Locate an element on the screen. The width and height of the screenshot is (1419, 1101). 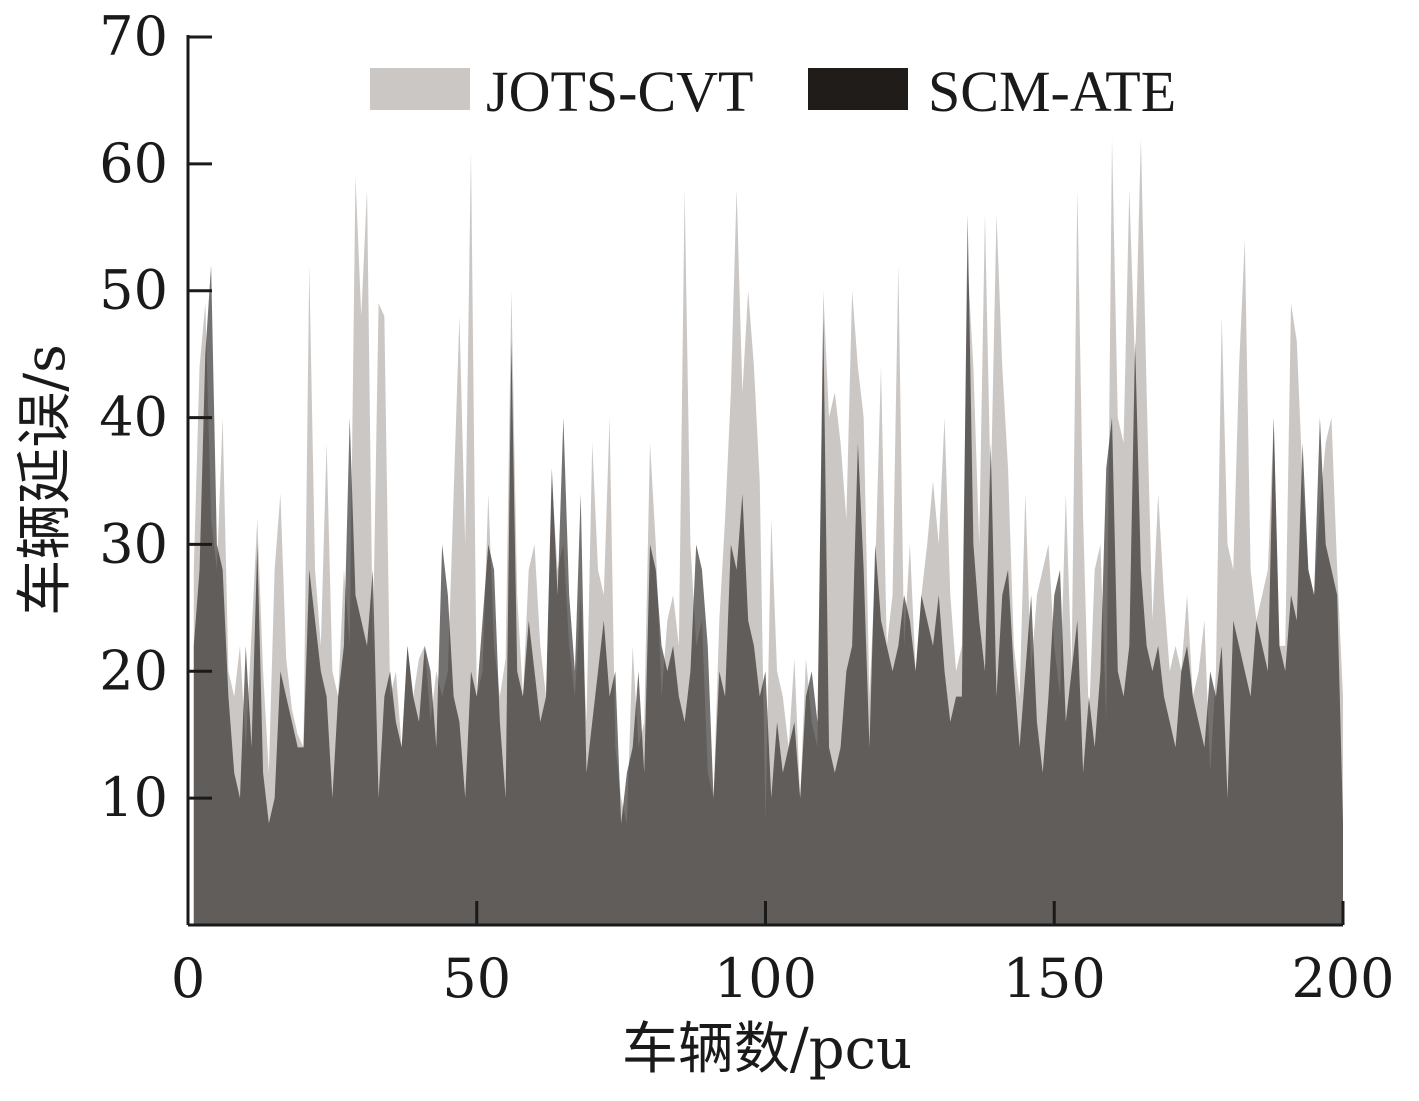
y-tick-label: 60 is located at coordinates (133, 163).